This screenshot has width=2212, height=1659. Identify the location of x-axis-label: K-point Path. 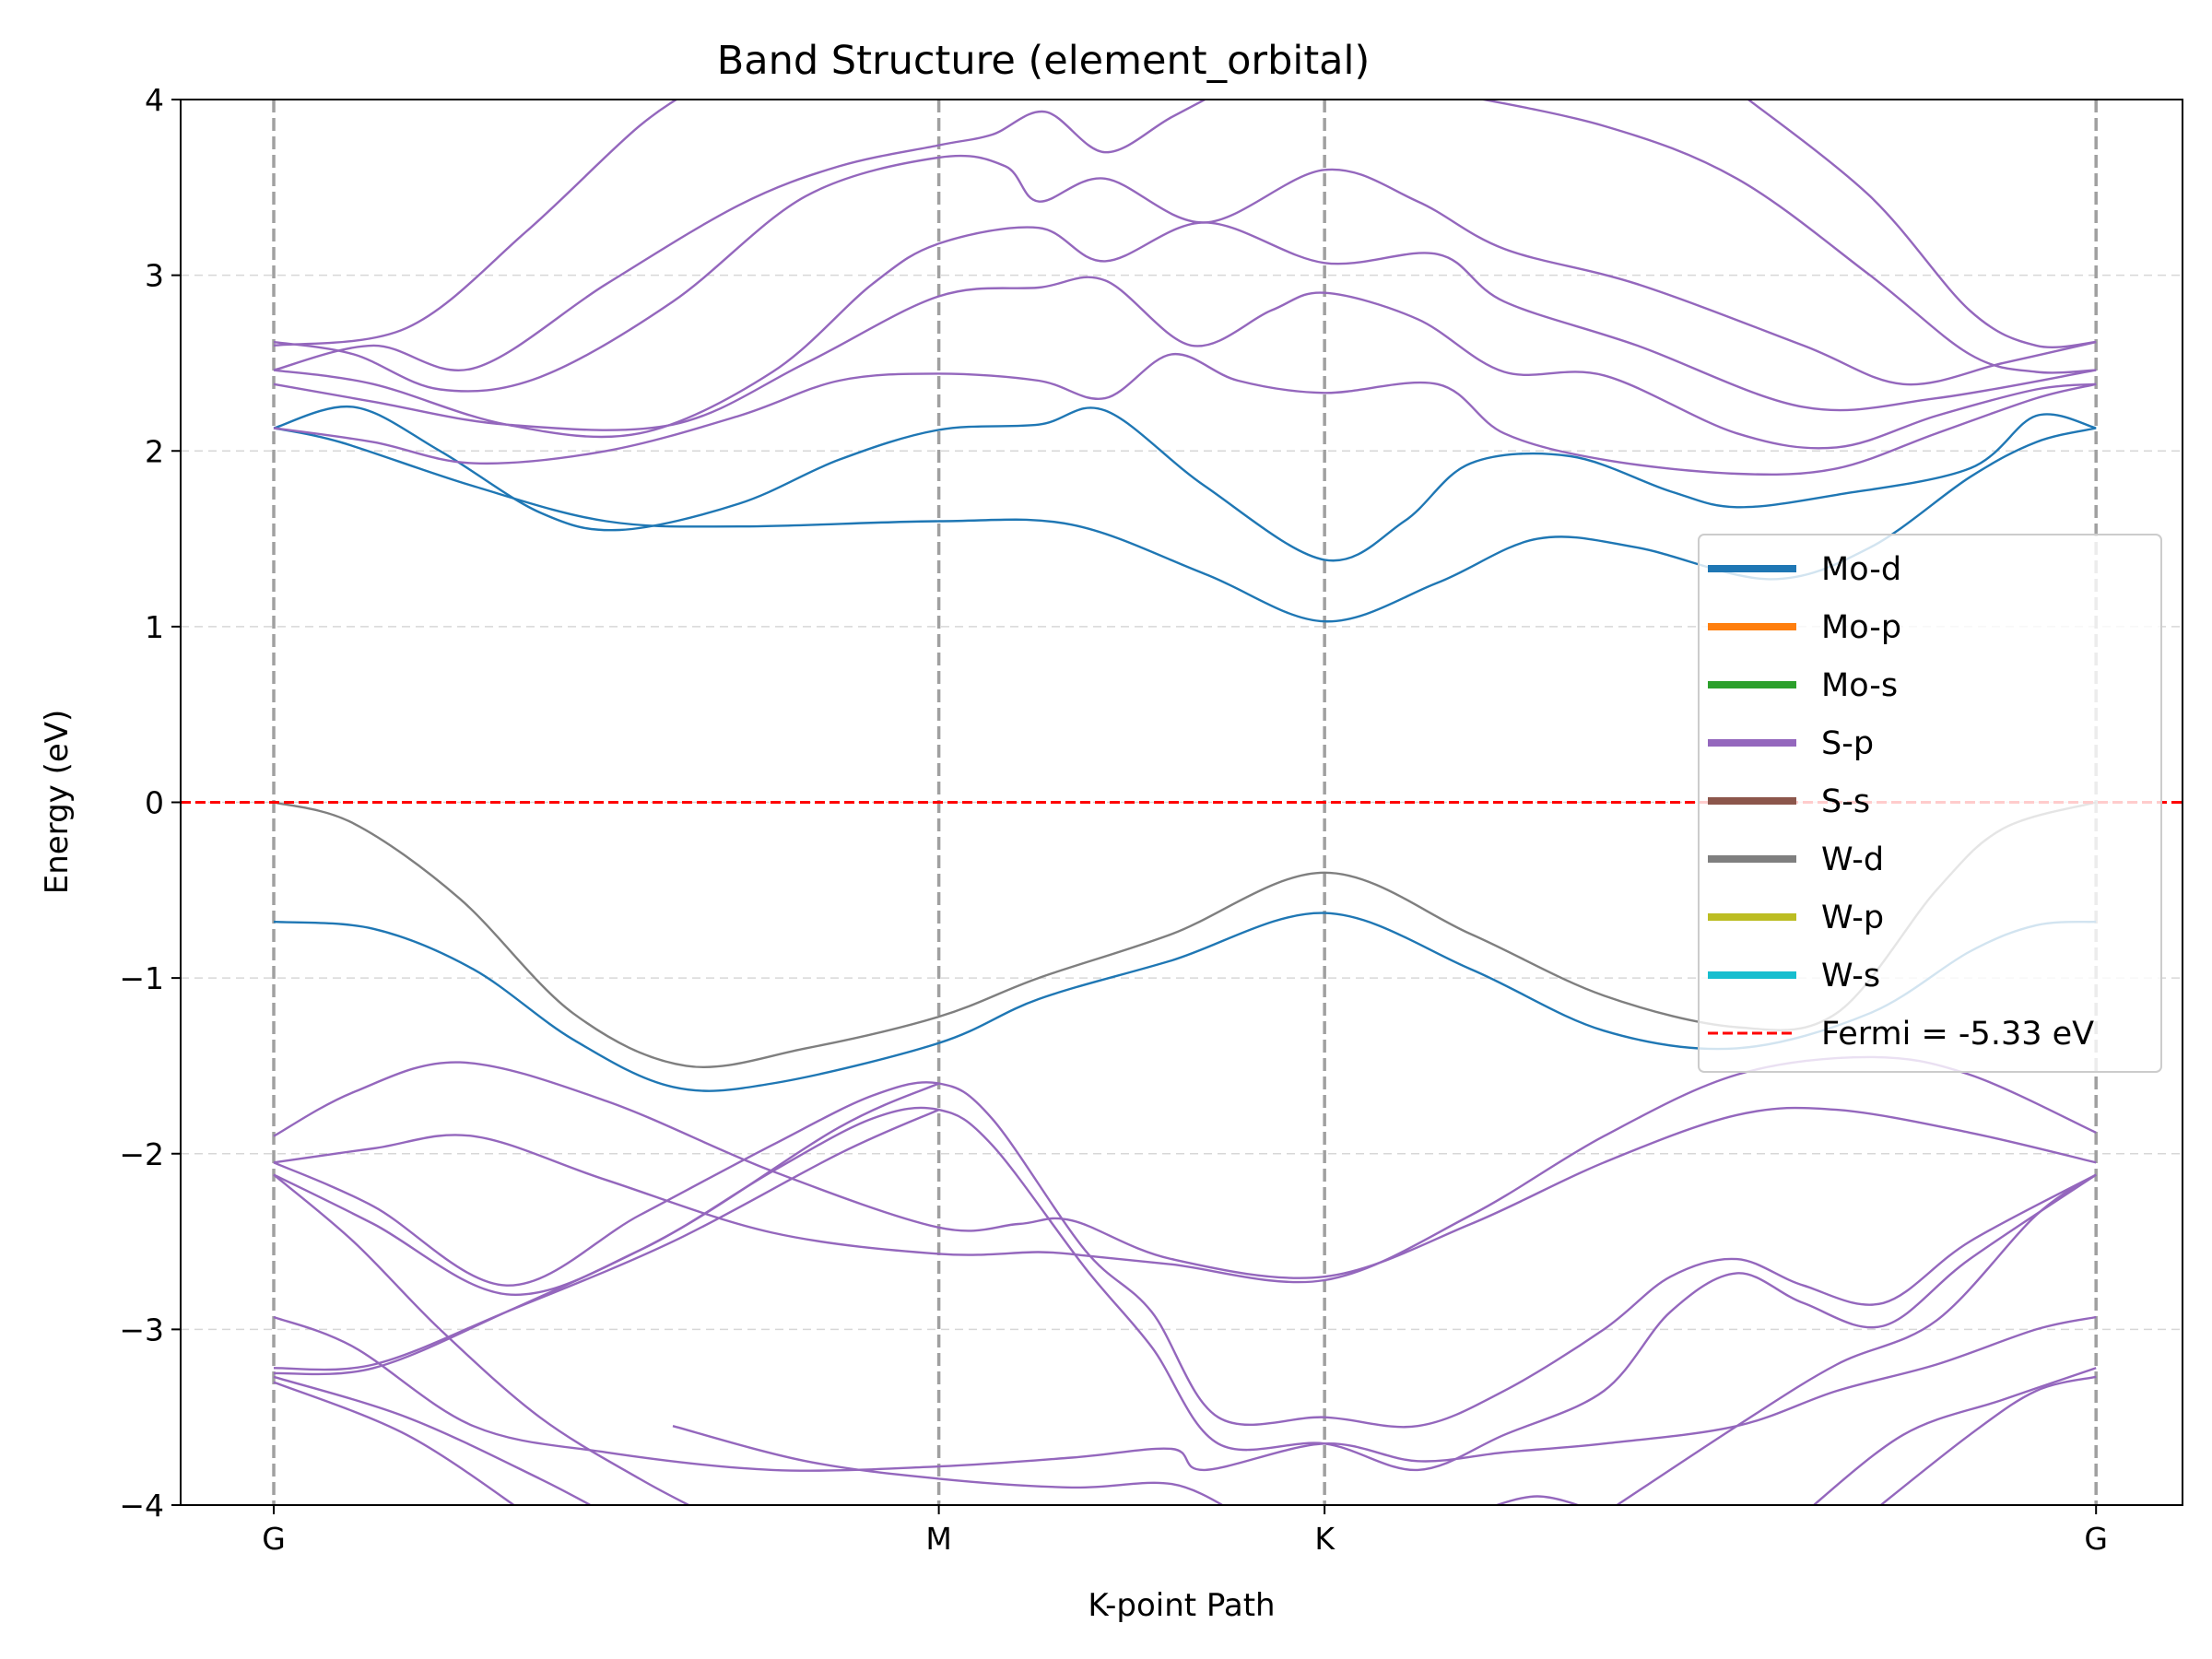
(1181, 1605).